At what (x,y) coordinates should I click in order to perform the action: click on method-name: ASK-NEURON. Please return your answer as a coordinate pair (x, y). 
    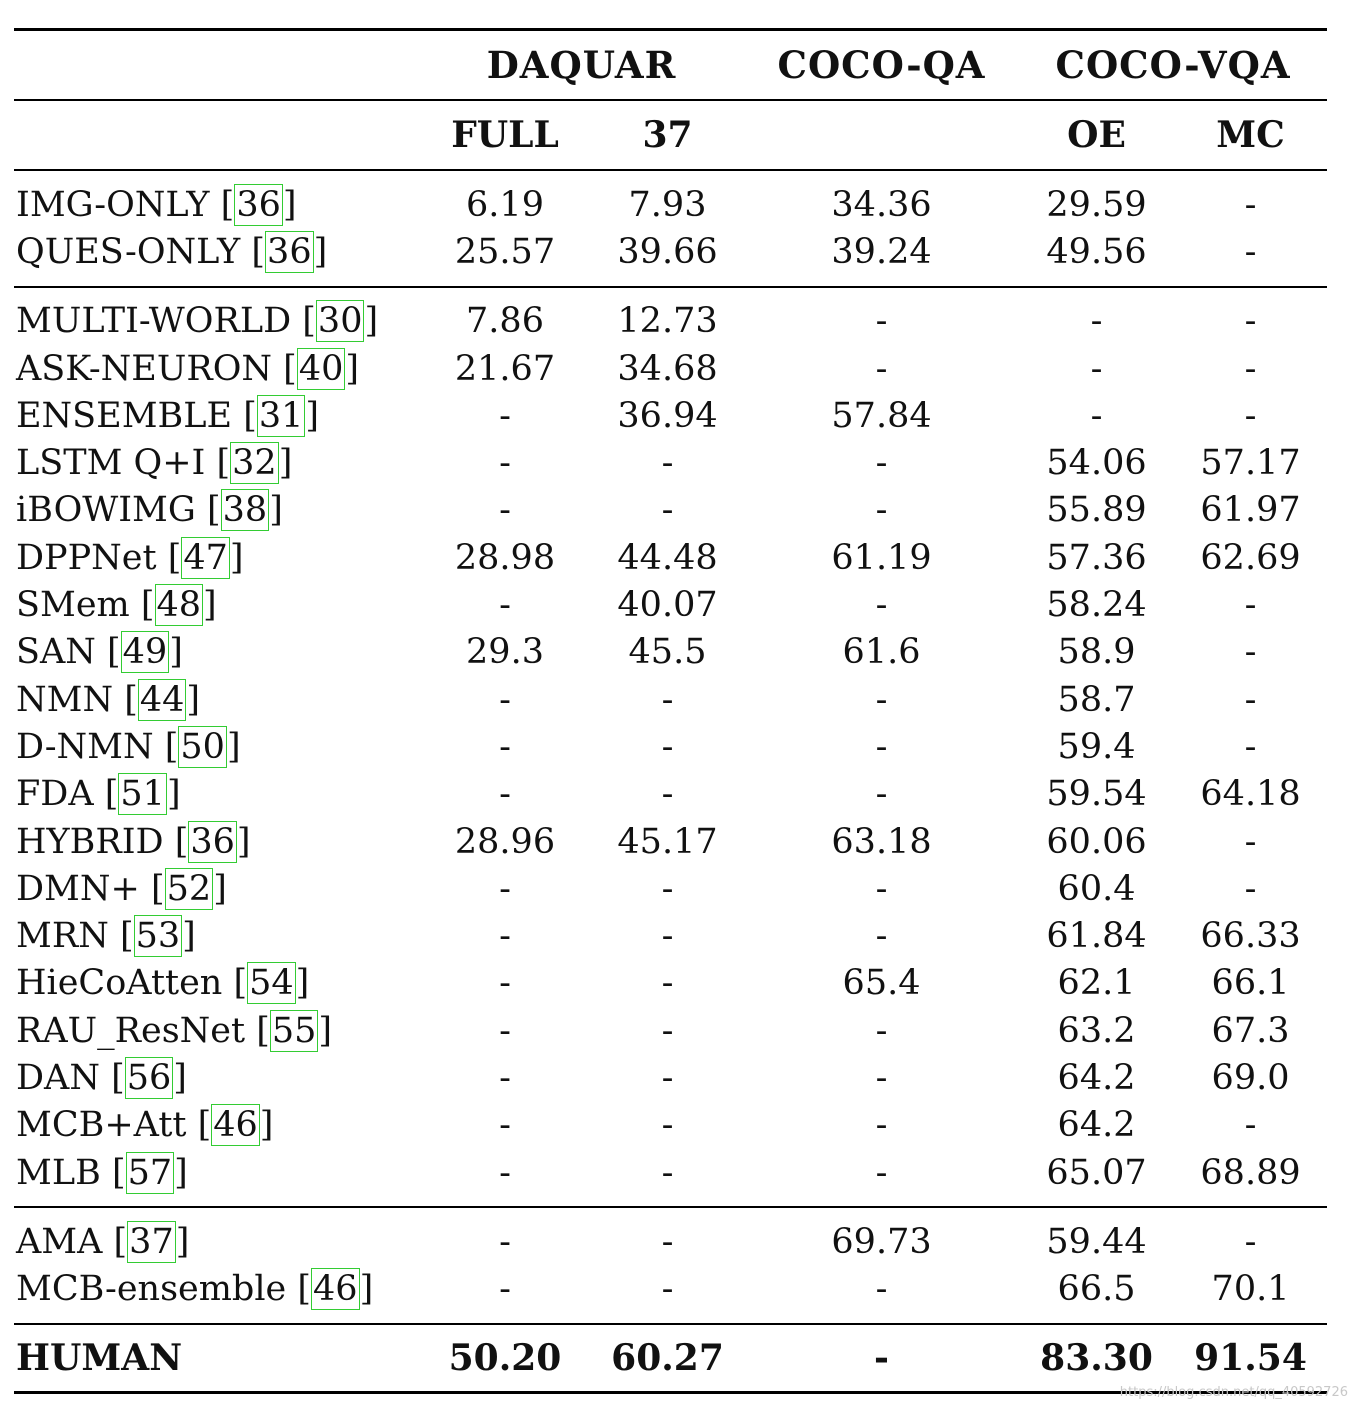
    Looking at the image, I should click on (144, 368).